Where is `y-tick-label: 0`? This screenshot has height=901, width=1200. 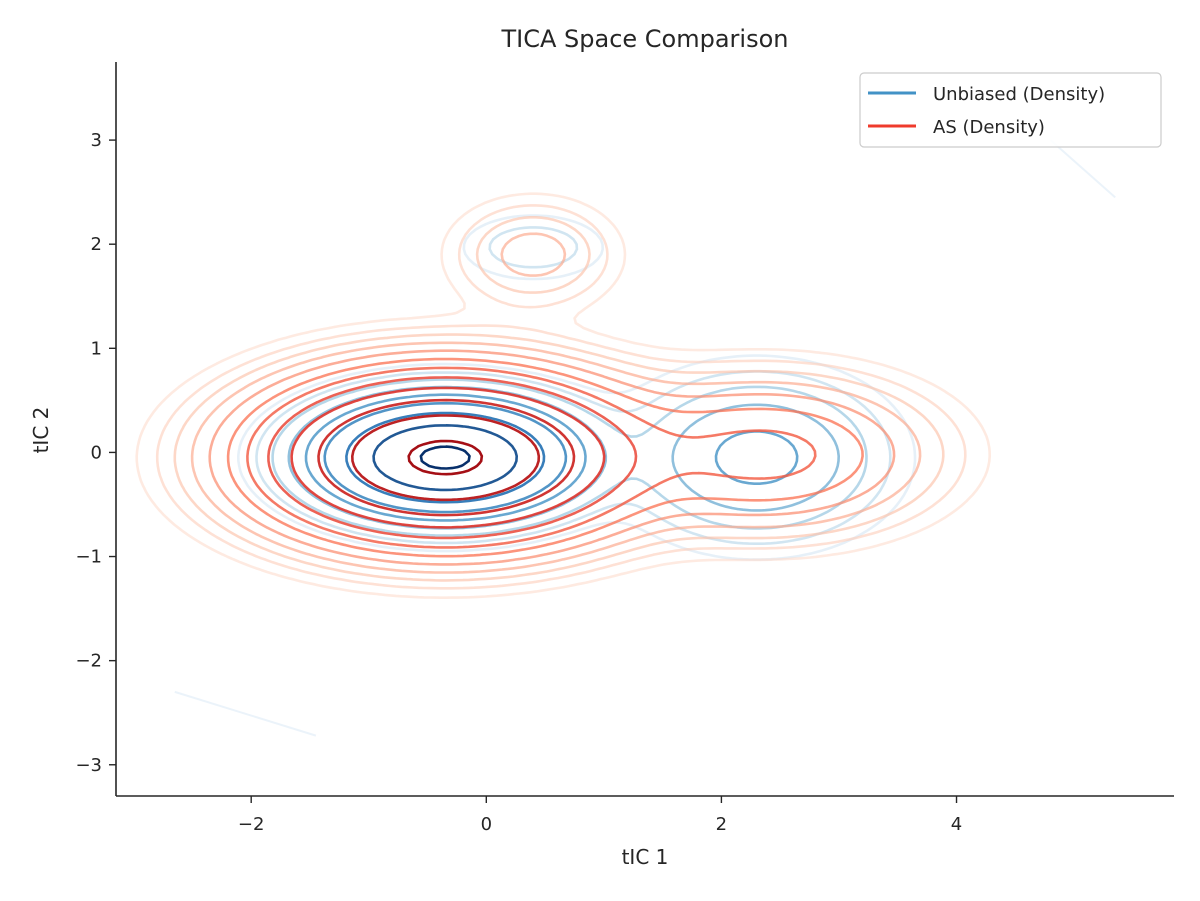
y-tick-label: 0 is located at coordinates (96, 452).